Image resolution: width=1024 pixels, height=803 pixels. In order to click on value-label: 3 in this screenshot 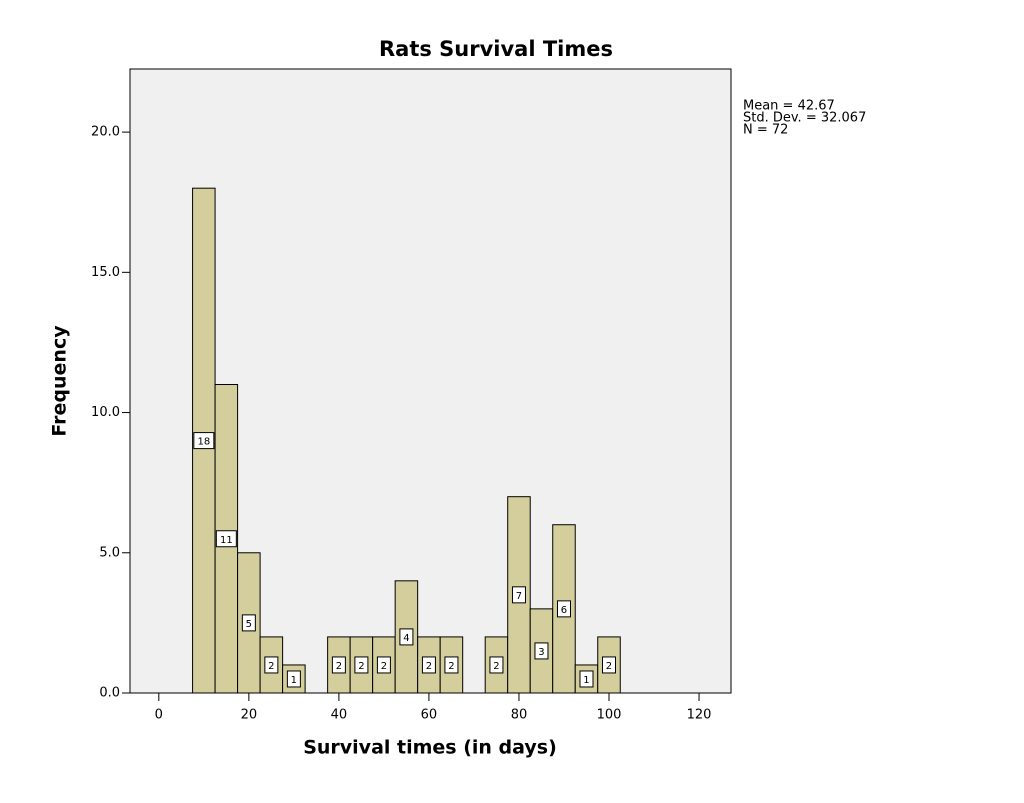, I will do `click(541, 652)`.